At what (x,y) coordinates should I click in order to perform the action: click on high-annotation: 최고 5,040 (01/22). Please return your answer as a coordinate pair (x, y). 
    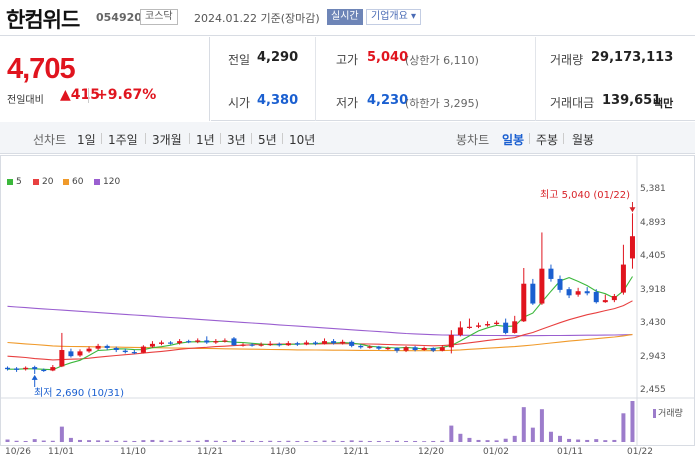
    Looking at the image, I should click on (585, 195).